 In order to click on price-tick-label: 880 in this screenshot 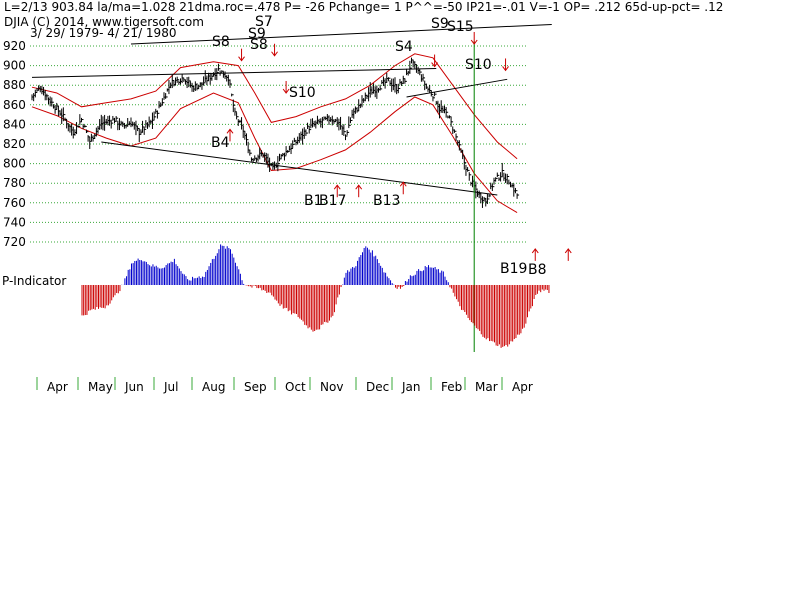, I will do `click(14, 85)`.